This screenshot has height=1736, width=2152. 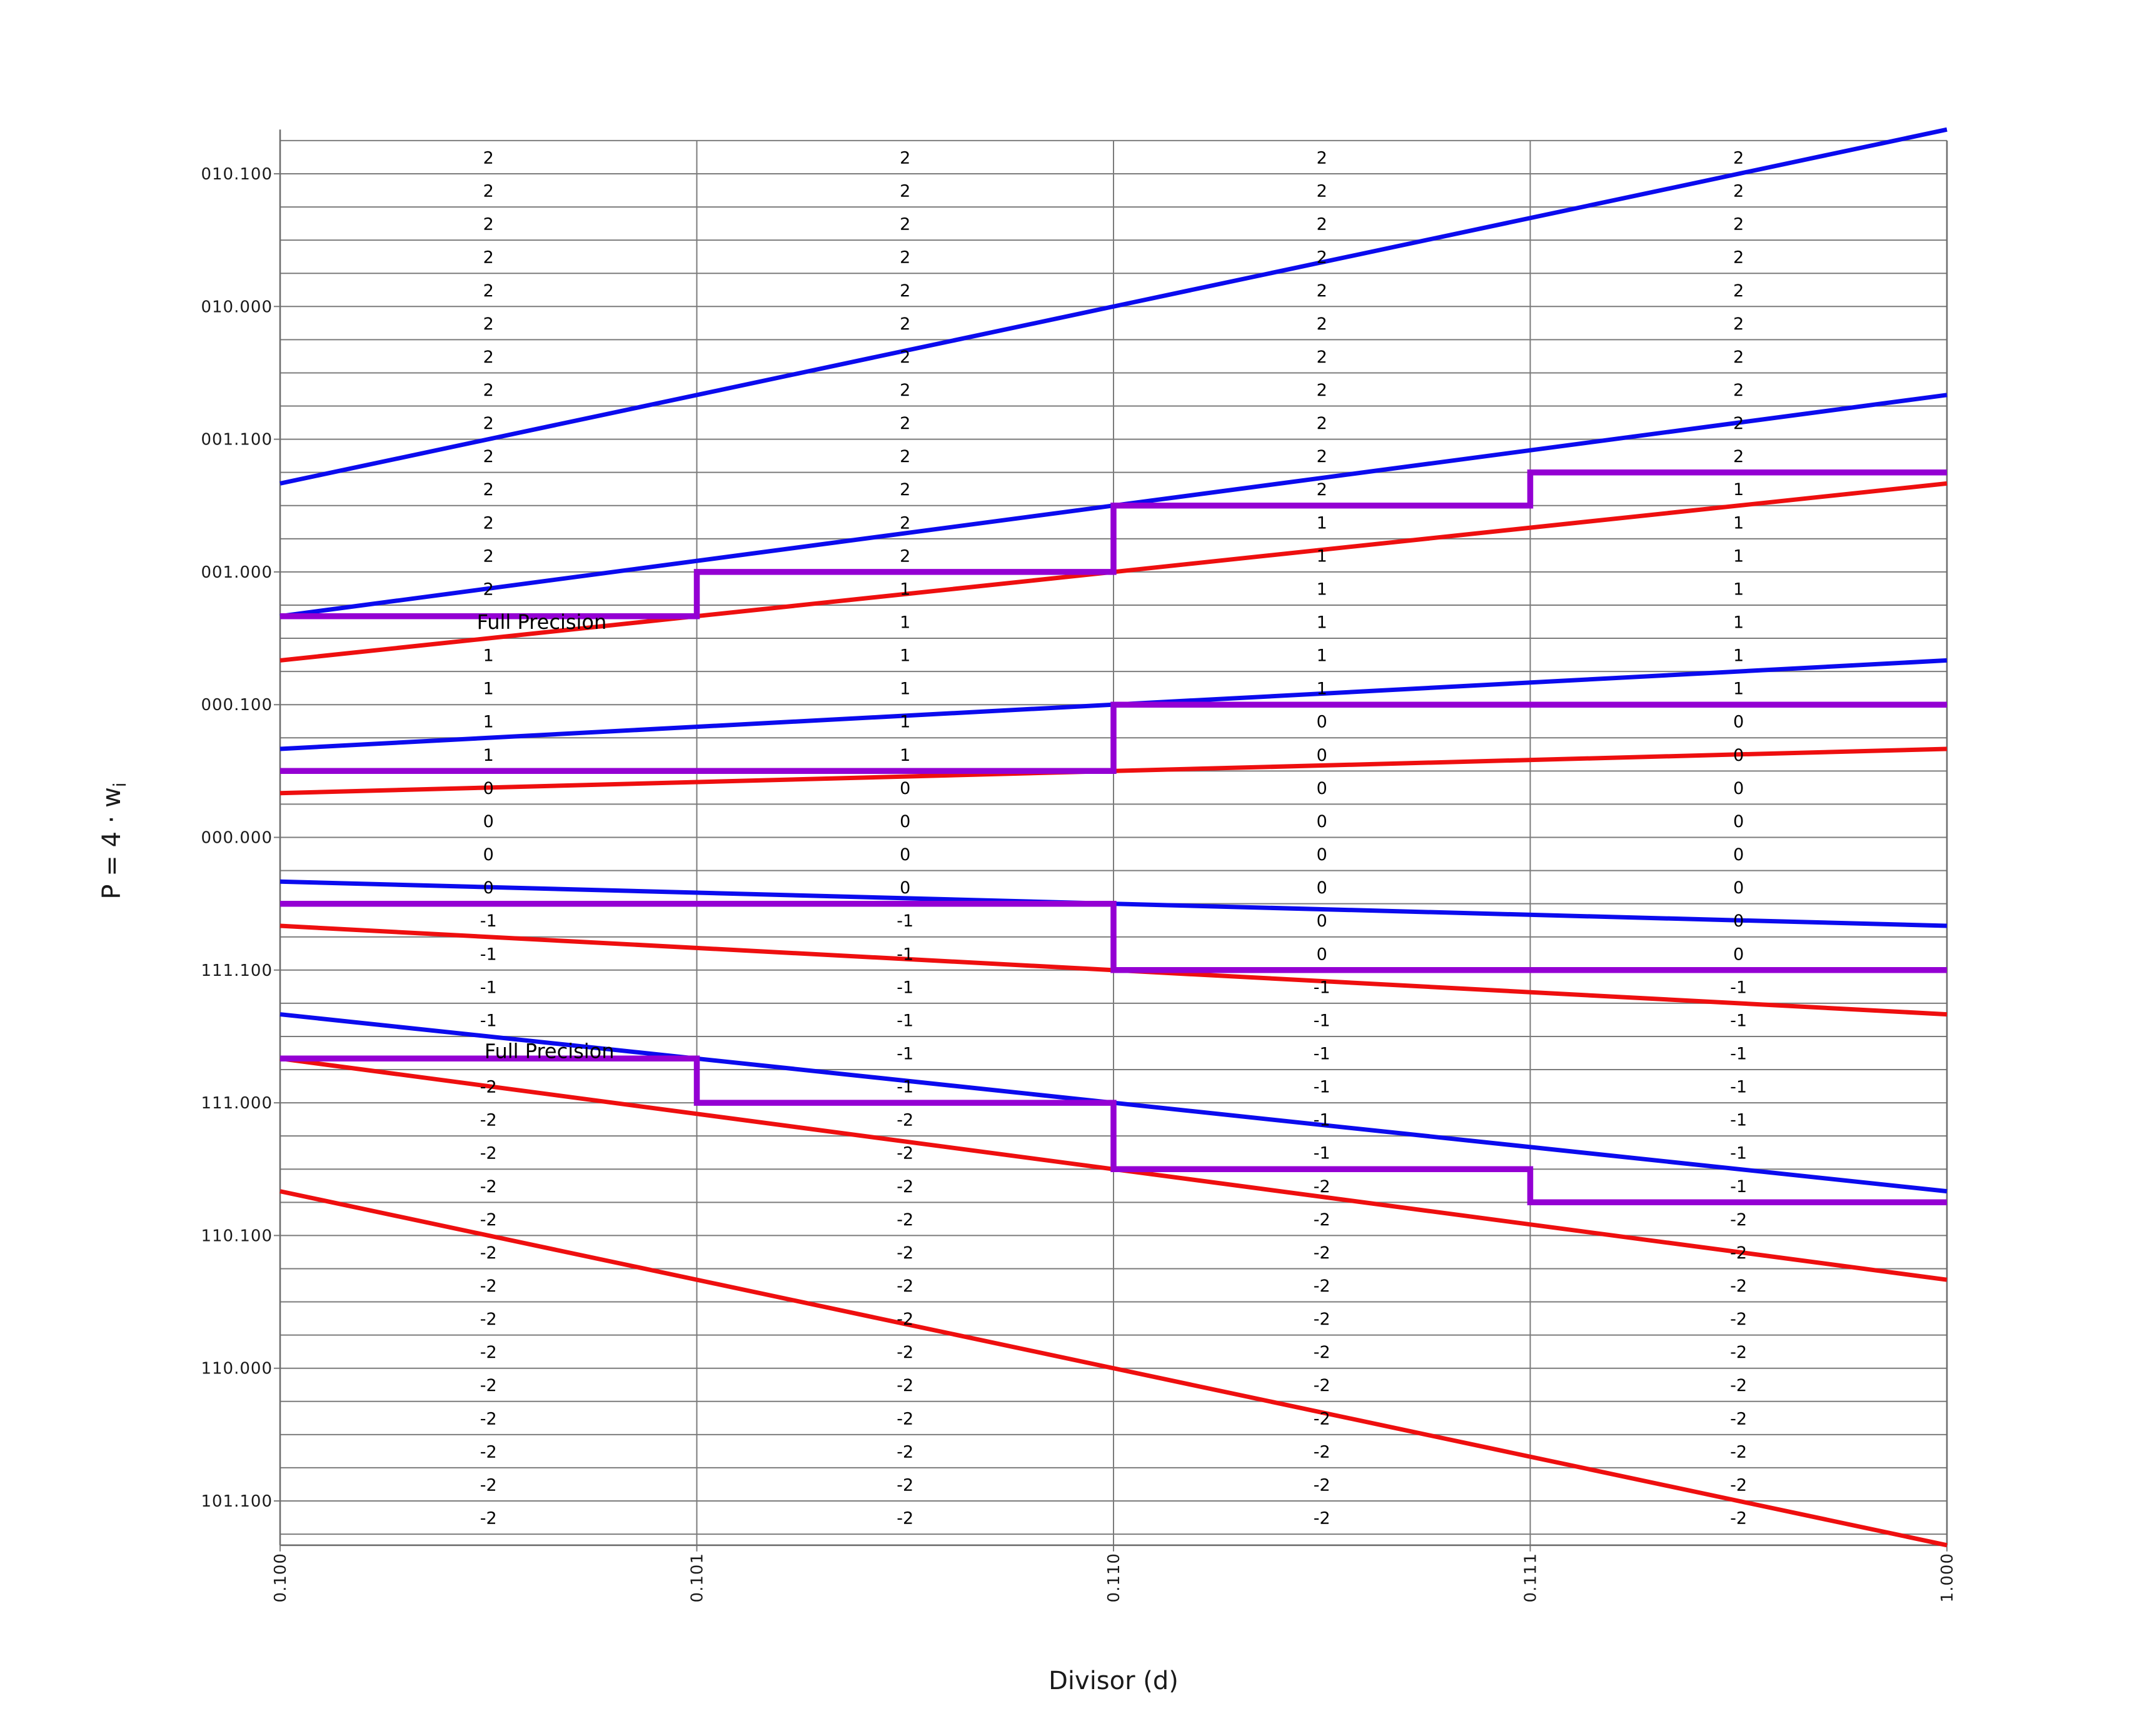 What do you see at coordinates (112, 843) in the screenshot?
I see `y-axis-title-main: P = 4 · w` at bounding box center [112, 843].